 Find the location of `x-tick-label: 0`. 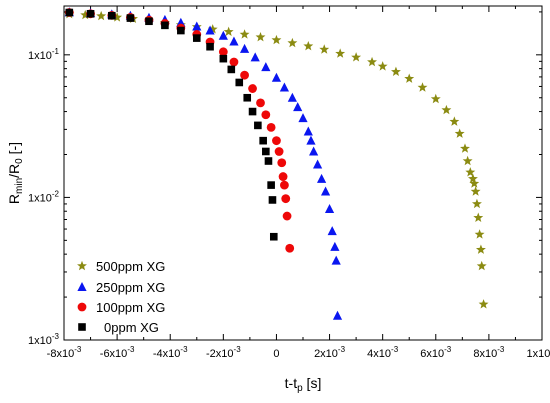

x-tick-label: 0 is located at coordinates (276, 354).